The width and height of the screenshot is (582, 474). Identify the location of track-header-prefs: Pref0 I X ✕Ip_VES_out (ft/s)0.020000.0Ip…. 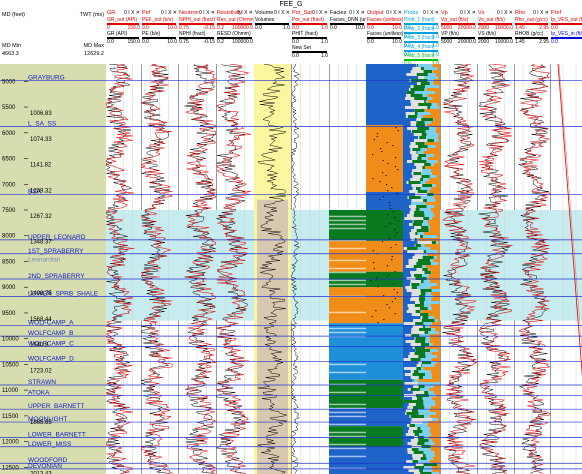
(566, 36).